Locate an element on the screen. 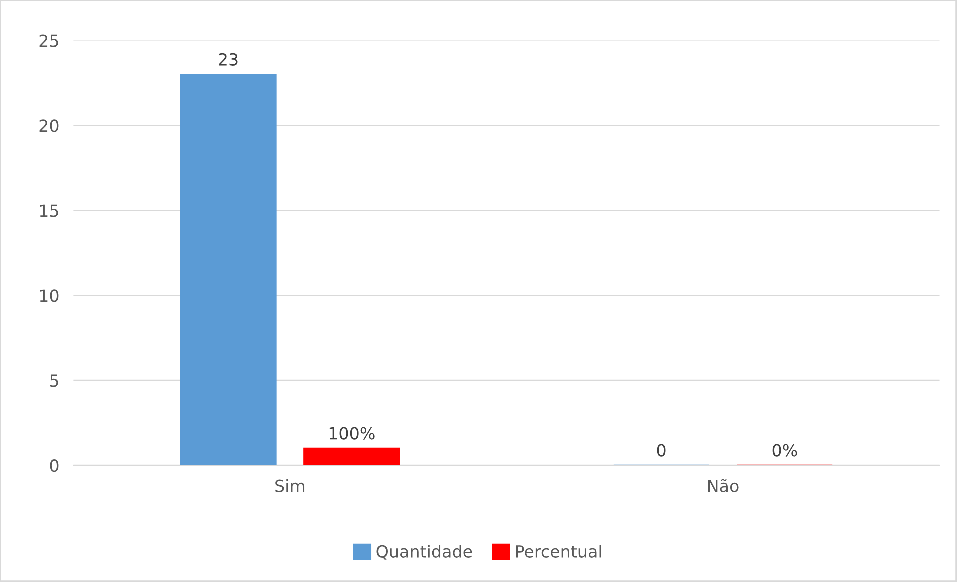  y-tick-label: 0 is located at coordinates (54, 466).